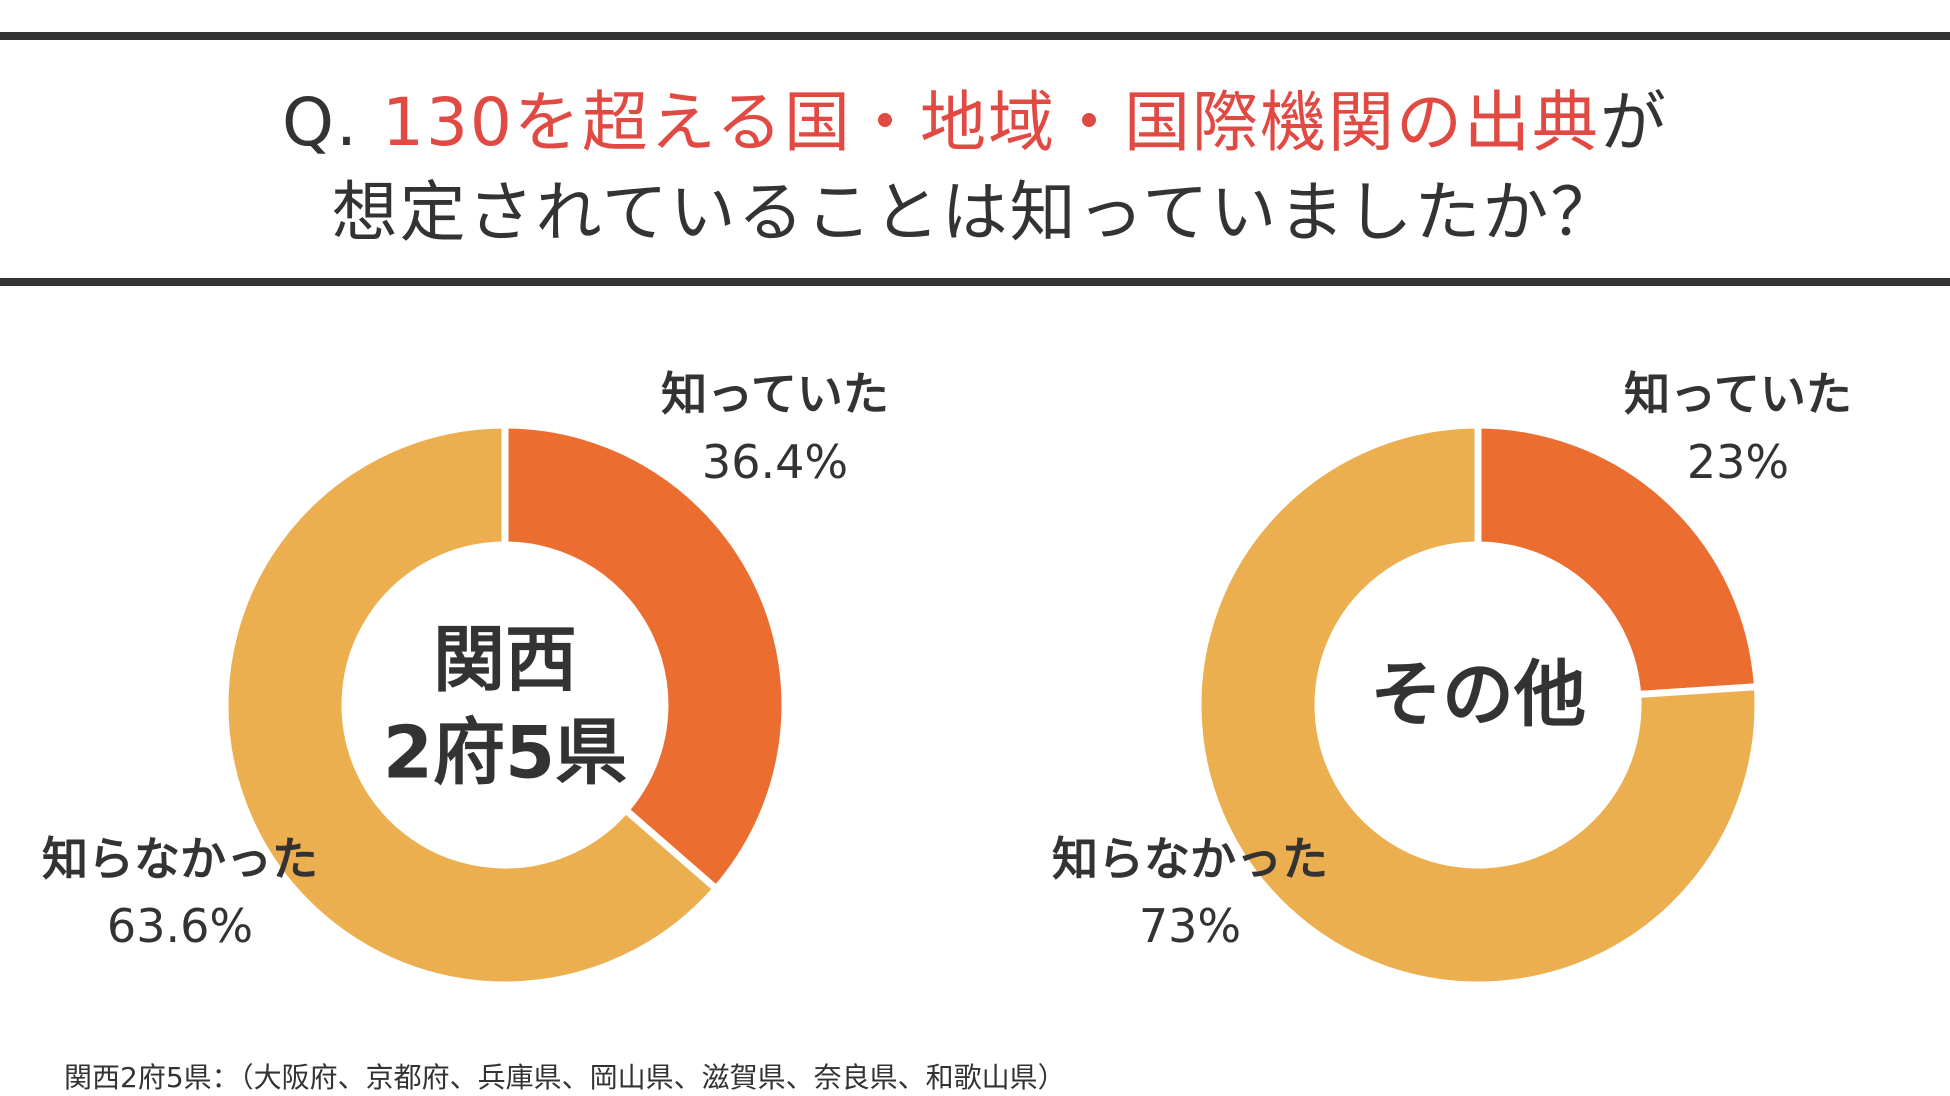 The height and width of the screenshot is (1096, 1950). I want to click on title-line-1: Q. 130を超える国・地域・国際機関の出典が, so click(975, 123).